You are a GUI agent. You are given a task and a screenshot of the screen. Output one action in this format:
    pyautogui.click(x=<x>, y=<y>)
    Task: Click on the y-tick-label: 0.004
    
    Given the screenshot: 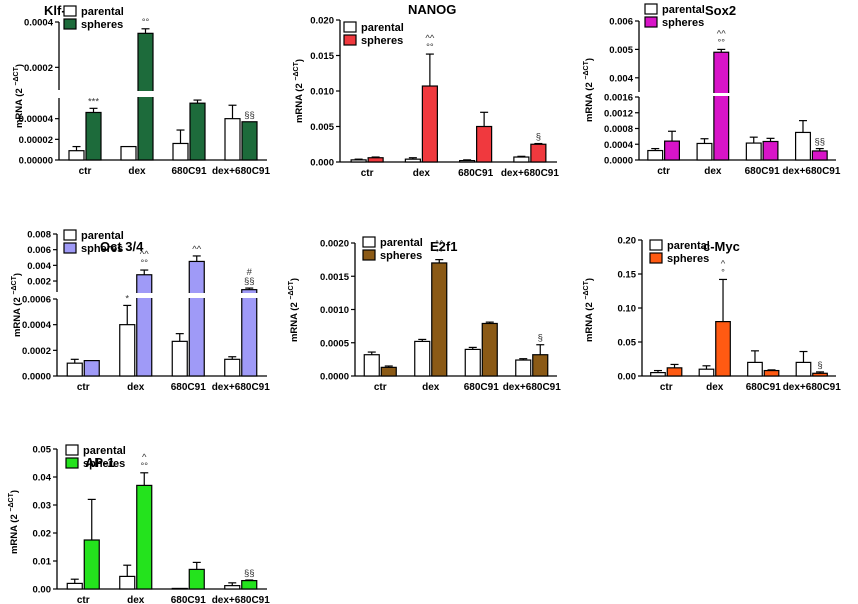 What is the action you would take?
    pyautogui.click(x=621, y=78)
    